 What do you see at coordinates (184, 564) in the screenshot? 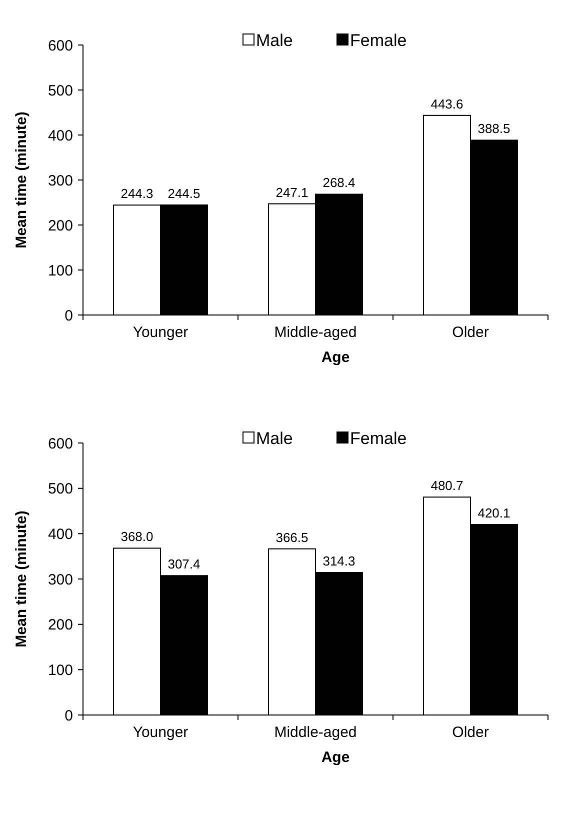
I see `data-label: 307.4` at bounding box center [184, 564].